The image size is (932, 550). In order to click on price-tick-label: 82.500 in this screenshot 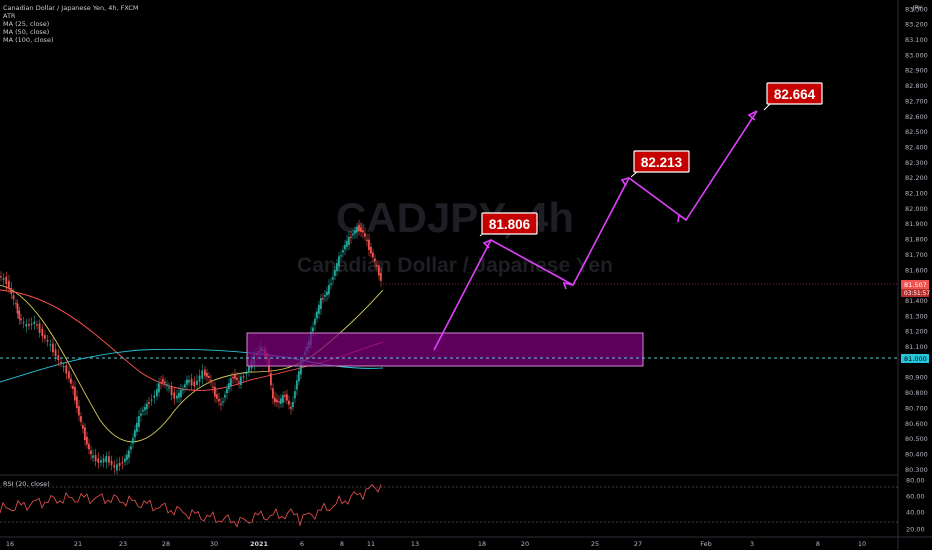, I will do `click(916, 132)`.